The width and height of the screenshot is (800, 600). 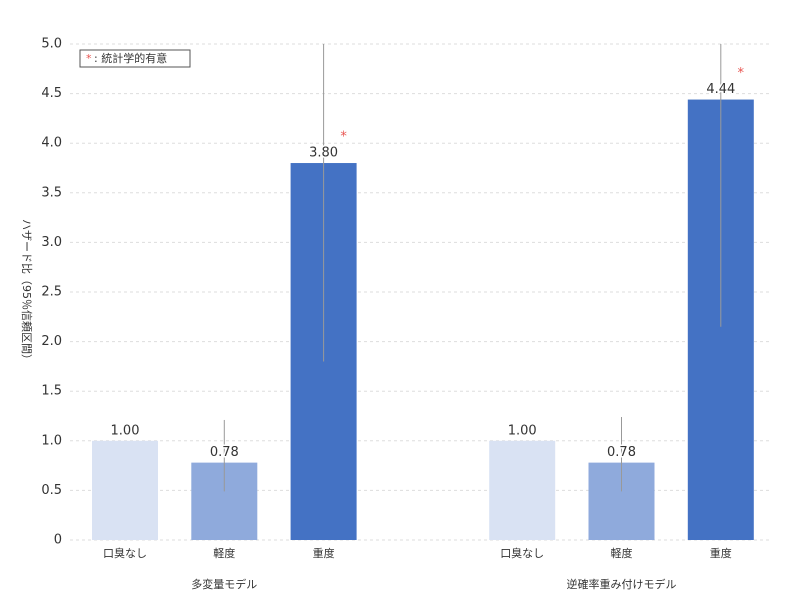 I want to click on group-label: 逆確率重み付けモデル, so click(x=622, y=584).